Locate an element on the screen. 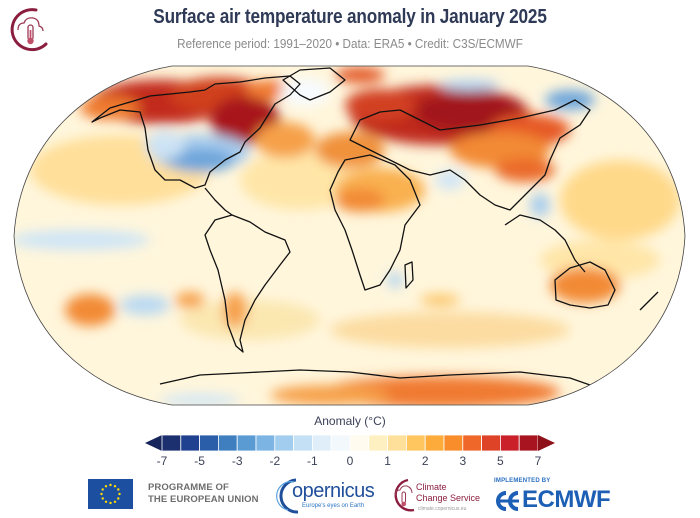 The width and height of the screenshot is (700, 518). eu-programme-text: PROGRAMME OF THE EUROPEAN UNION is located at coordinates (203, 494).